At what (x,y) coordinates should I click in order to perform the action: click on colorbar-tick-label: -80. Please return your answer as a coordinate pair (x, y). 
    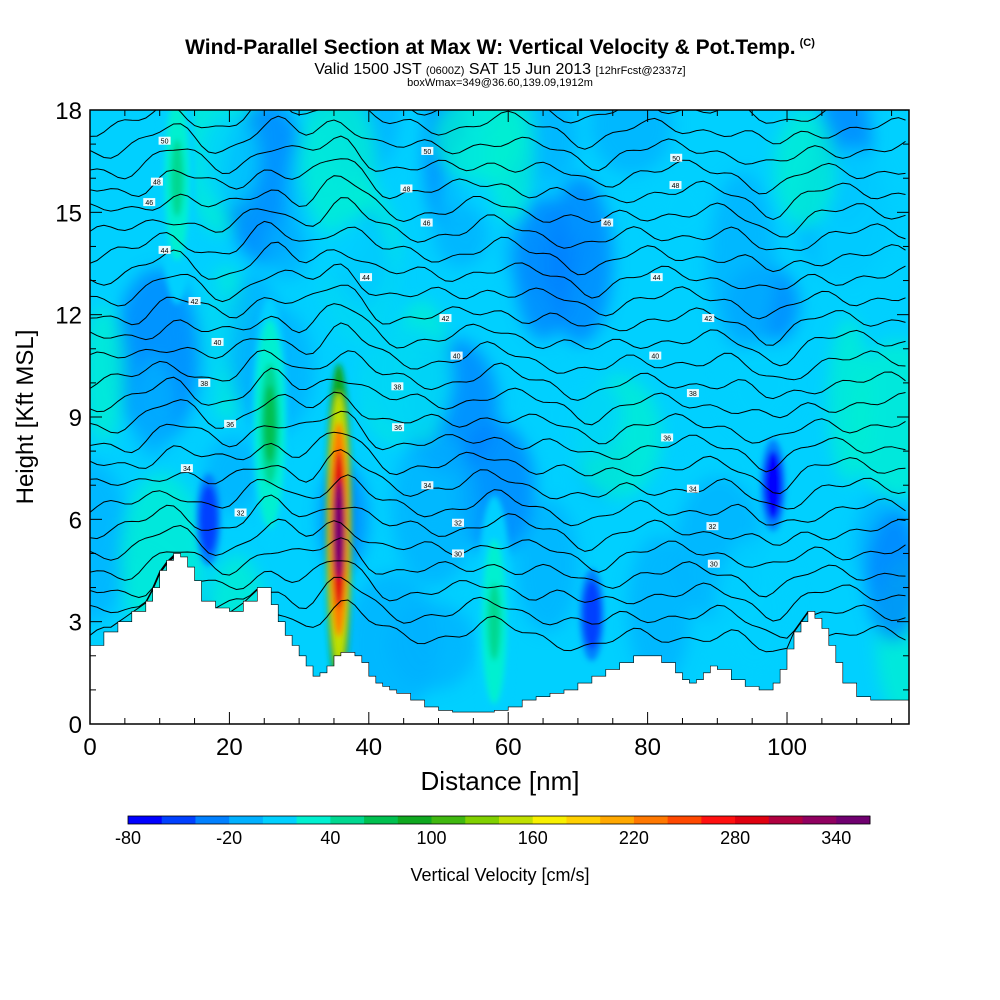
    Looking at the image, I should click on (128, 838).